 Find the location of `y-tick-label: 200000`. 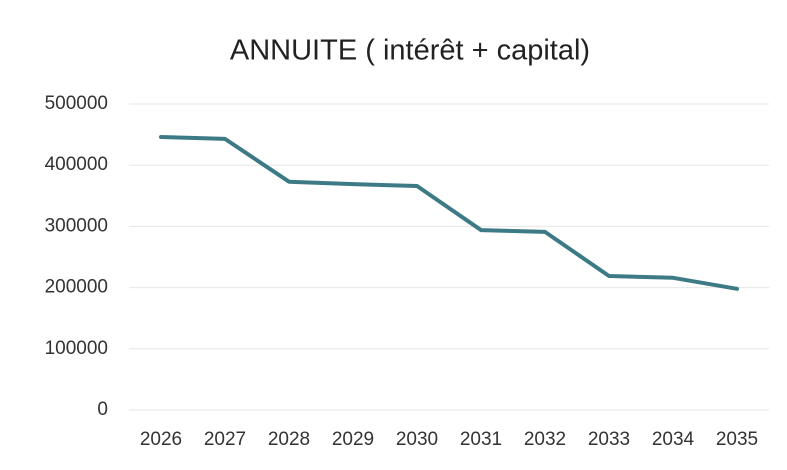

y-tick-label: 200000 is located at coordinates (76, 287).